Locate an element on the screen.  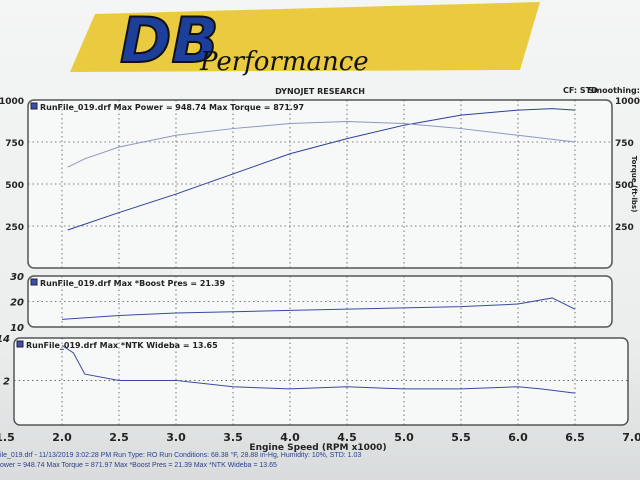
y-tick-label: 250 is located at coordinates (14, 228).